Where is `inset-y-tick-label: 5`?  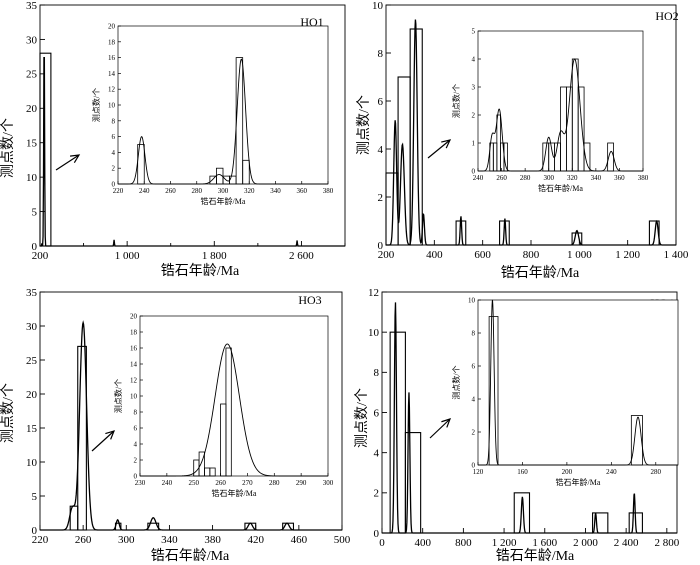
inset-y-tick-label: 5 is located at coordinates (474, 31).